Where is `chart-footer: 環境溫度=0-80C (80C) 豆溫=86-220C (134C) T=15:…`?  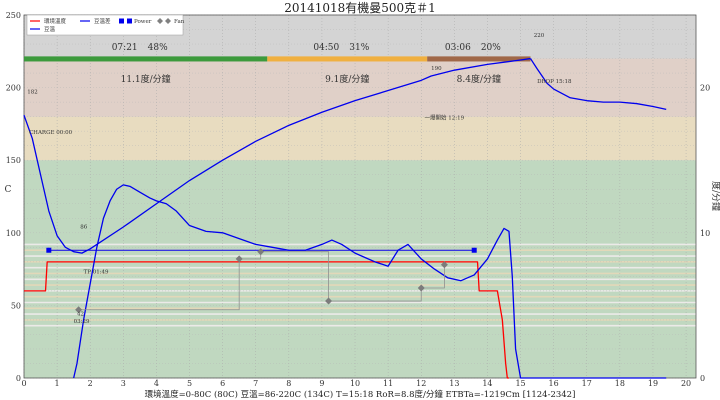
chart-footer: 環境溫度=0-80C (80C) 豆溫=86-220C (134C) T=15:… is located at coordinates (360, 394).